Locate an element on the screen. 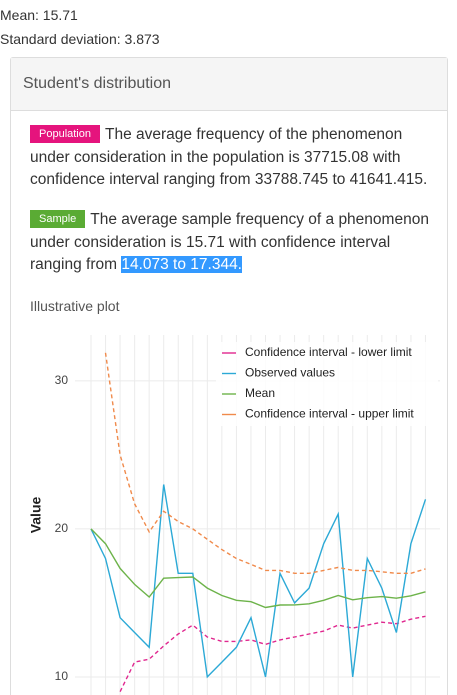 This screenshot has height=695, width=457. sd: Standard deviation: 3.873 is located at coordinates (80, 39).